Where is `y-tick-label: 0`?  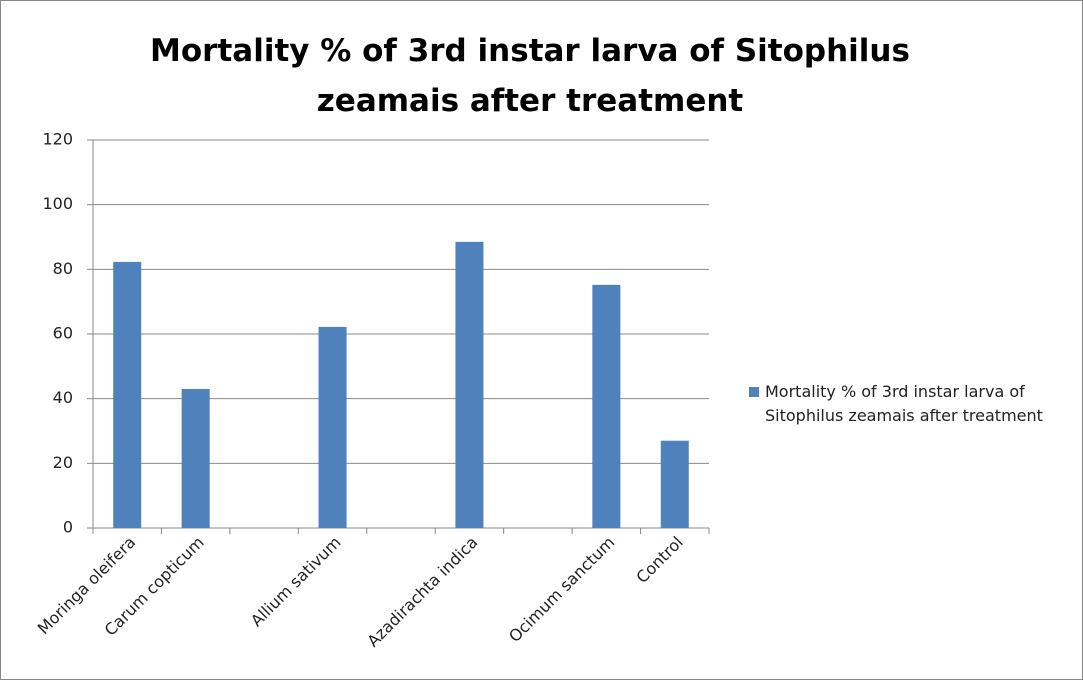 y-tick-label: 0 is located at coordinates (68, 527).